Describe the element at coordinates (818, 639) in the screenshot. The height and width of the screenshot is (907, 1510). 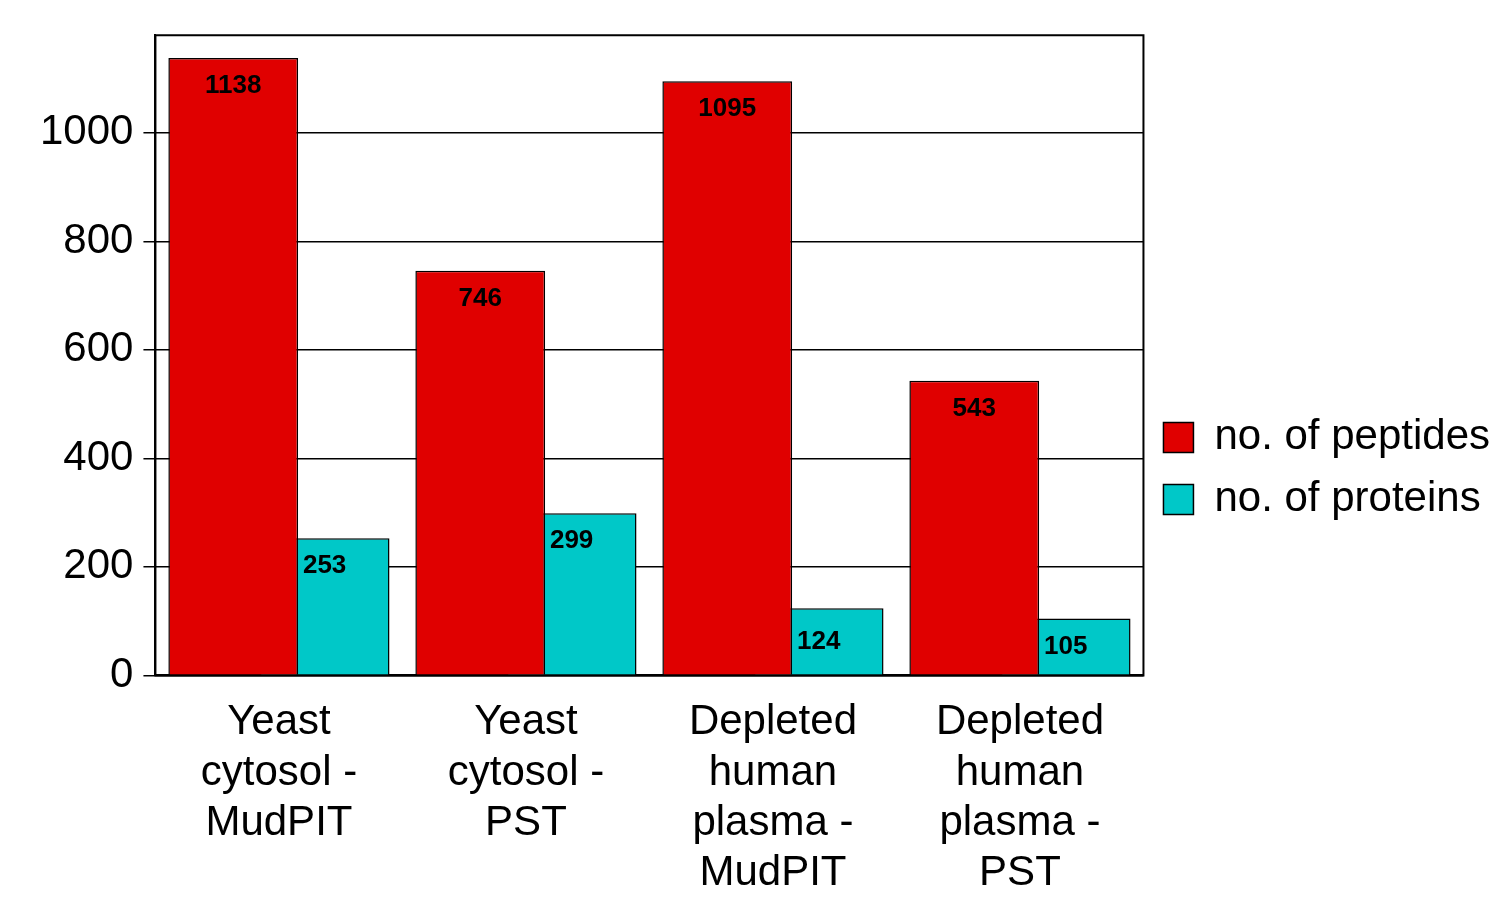
I see `data-label: 124` at that location.